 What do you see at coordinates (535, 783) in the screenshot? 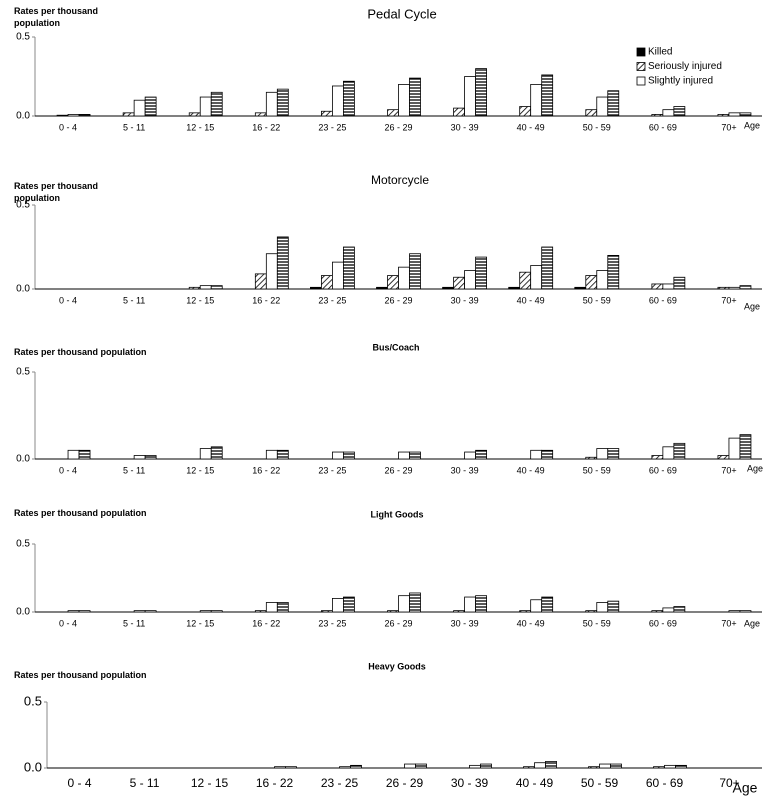
I see `x-tick-label: 40 - 49` at bounding box center [535, 783].